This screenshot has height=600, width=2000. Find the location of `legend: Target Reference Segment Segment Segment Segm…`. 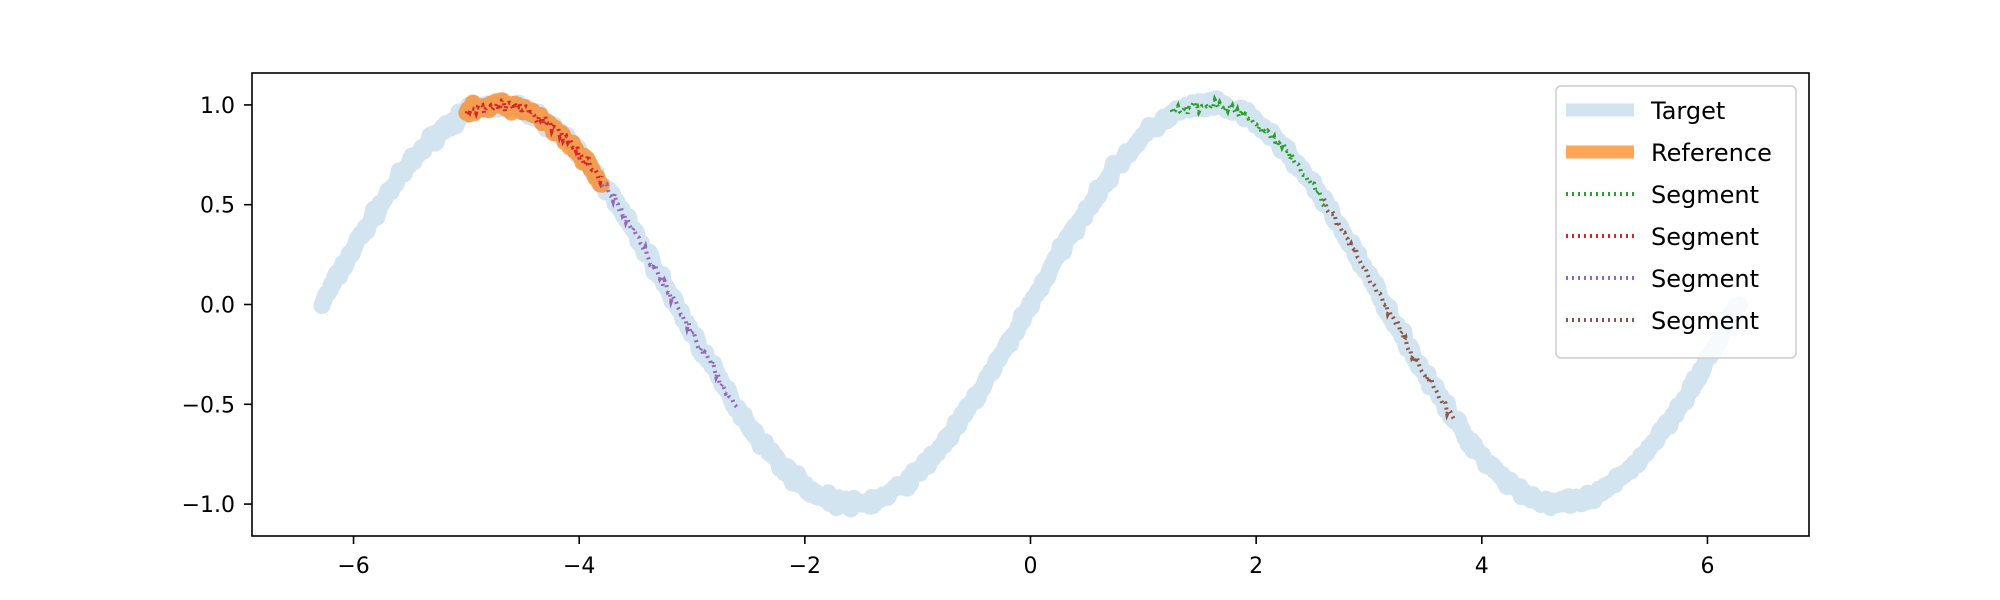

legend: Target Reference Segment Segment Segment Segm… is located at coordinates (1676, 222).